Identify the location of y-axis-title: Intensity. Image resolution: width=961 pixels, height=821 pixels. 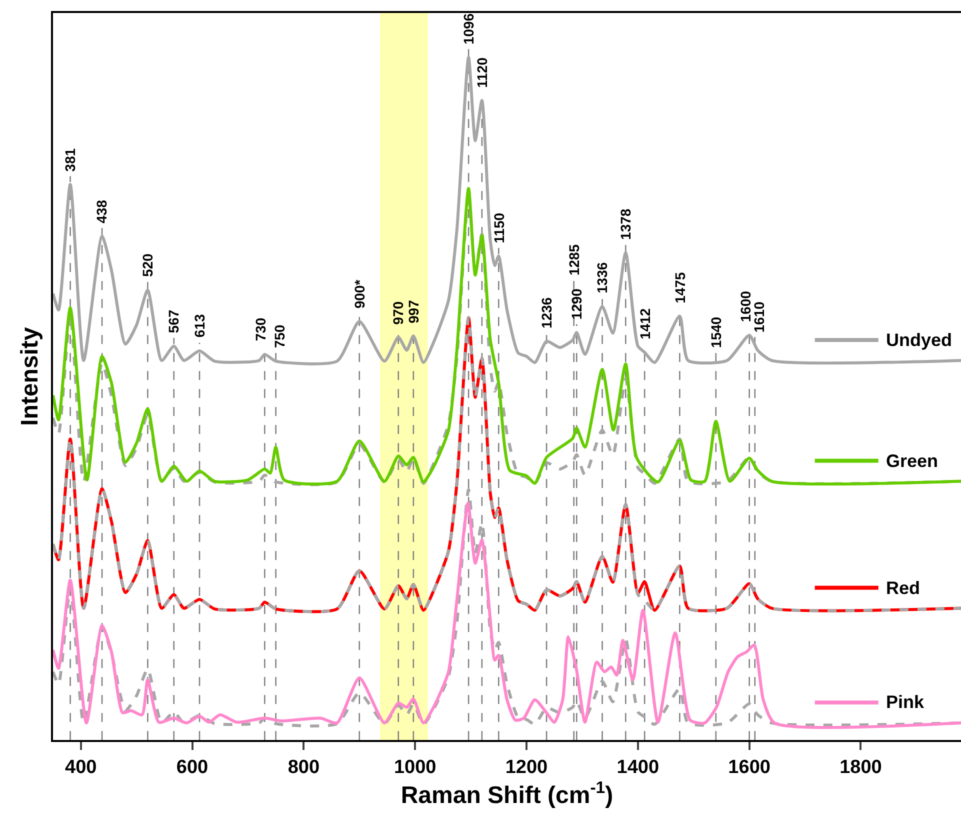
(30, 376).